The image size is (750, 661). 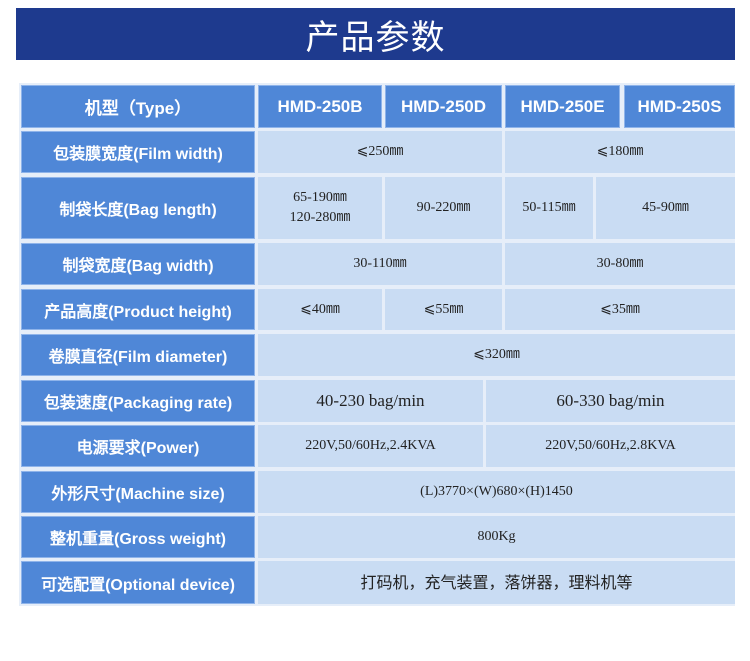 What do you see at coordinates (610, 446) in the screenshot?
I see `power-e-s: 220V,50/60Hz,2.8KVA` at bounding box center [610, 446].